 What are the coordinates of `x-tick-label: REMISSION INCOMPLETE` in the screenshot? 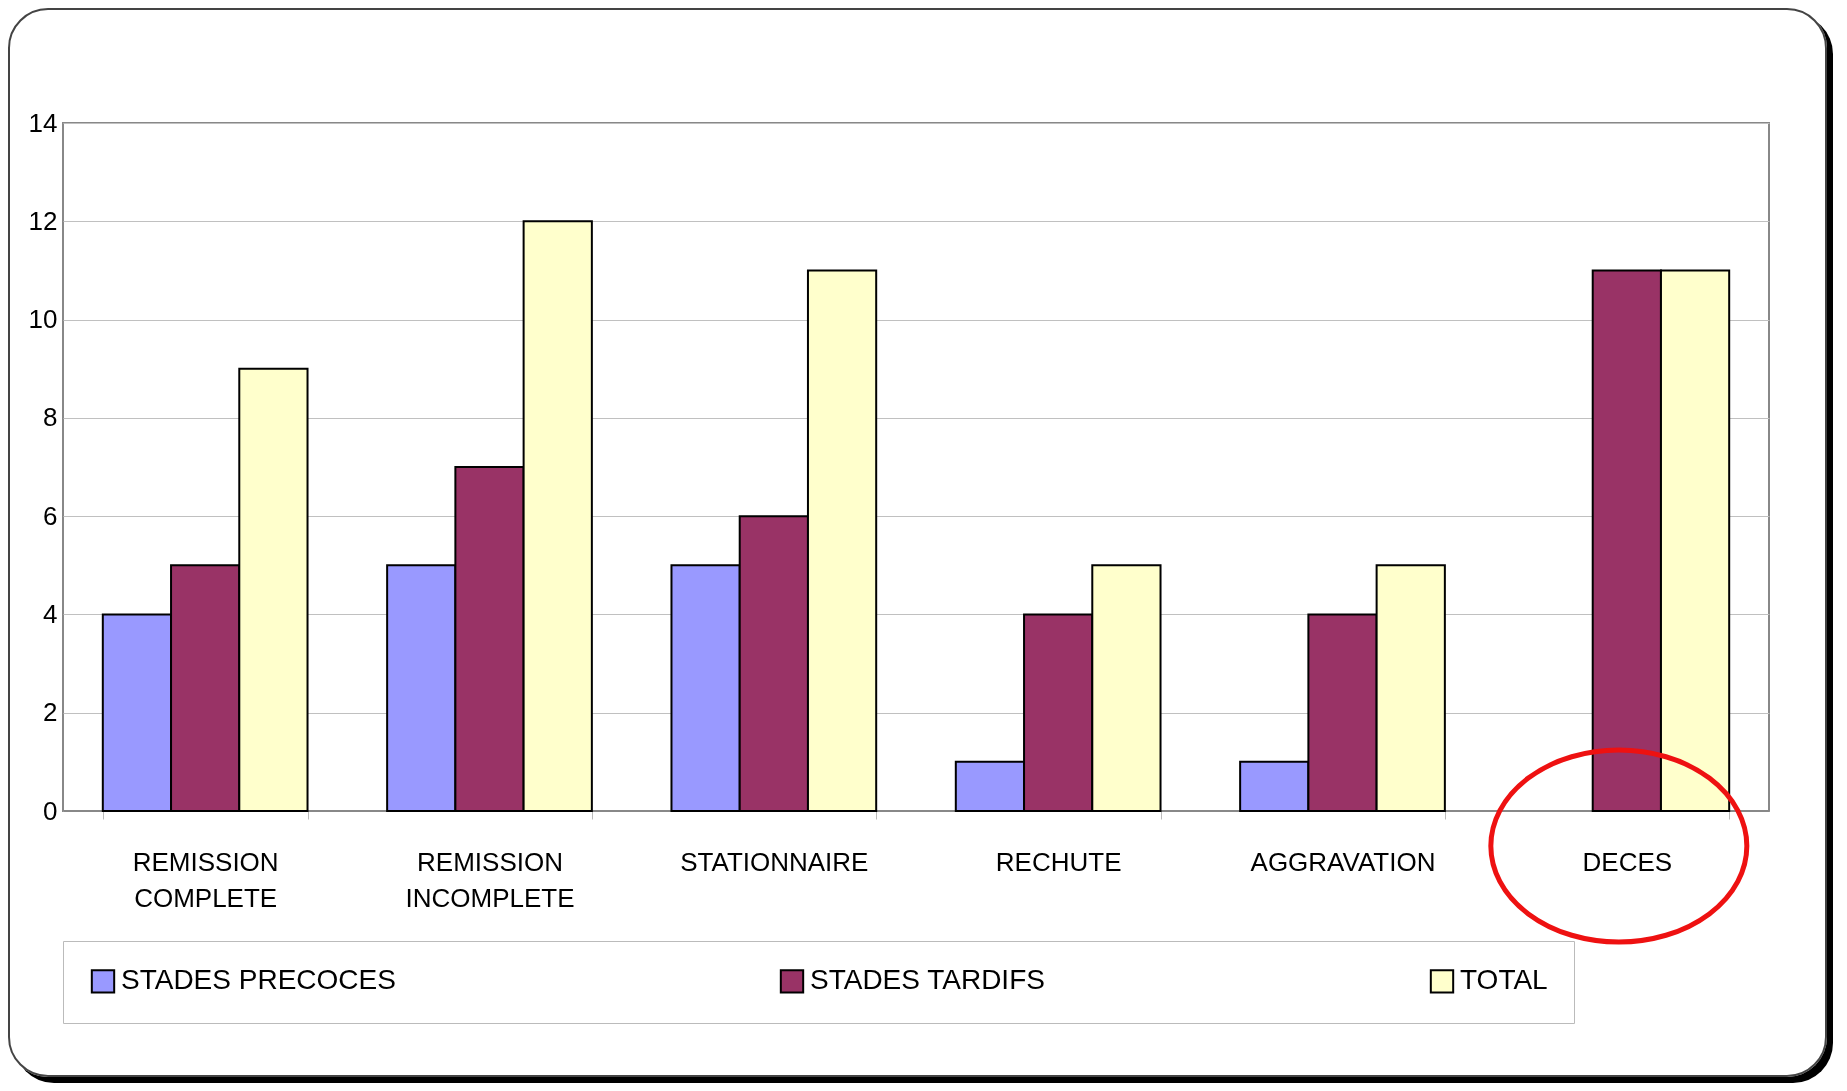 It's located at (490, 879).